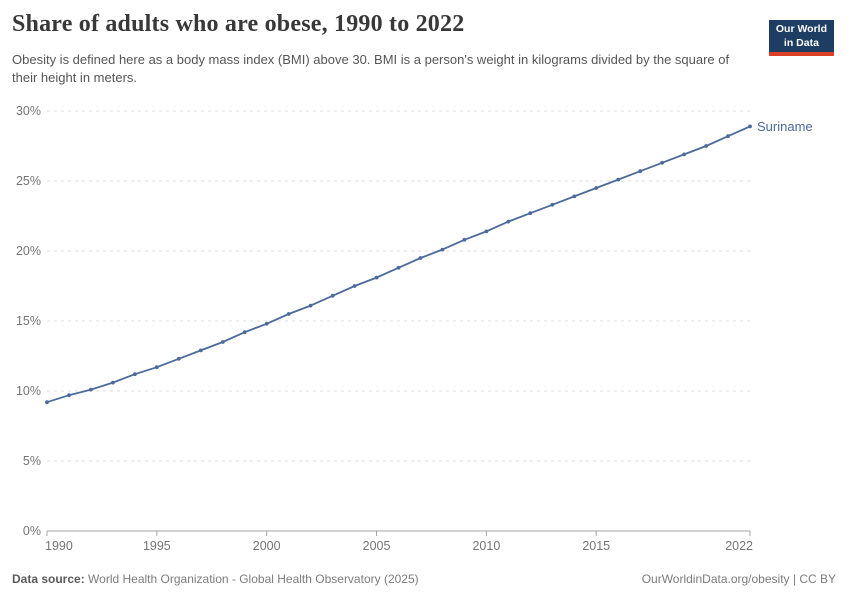 The image size is (850, 600). What do you see at coordinates (48, 579) in the screenshot?
I see `data-source-label: Data source:` at bounding box center [48, 579].